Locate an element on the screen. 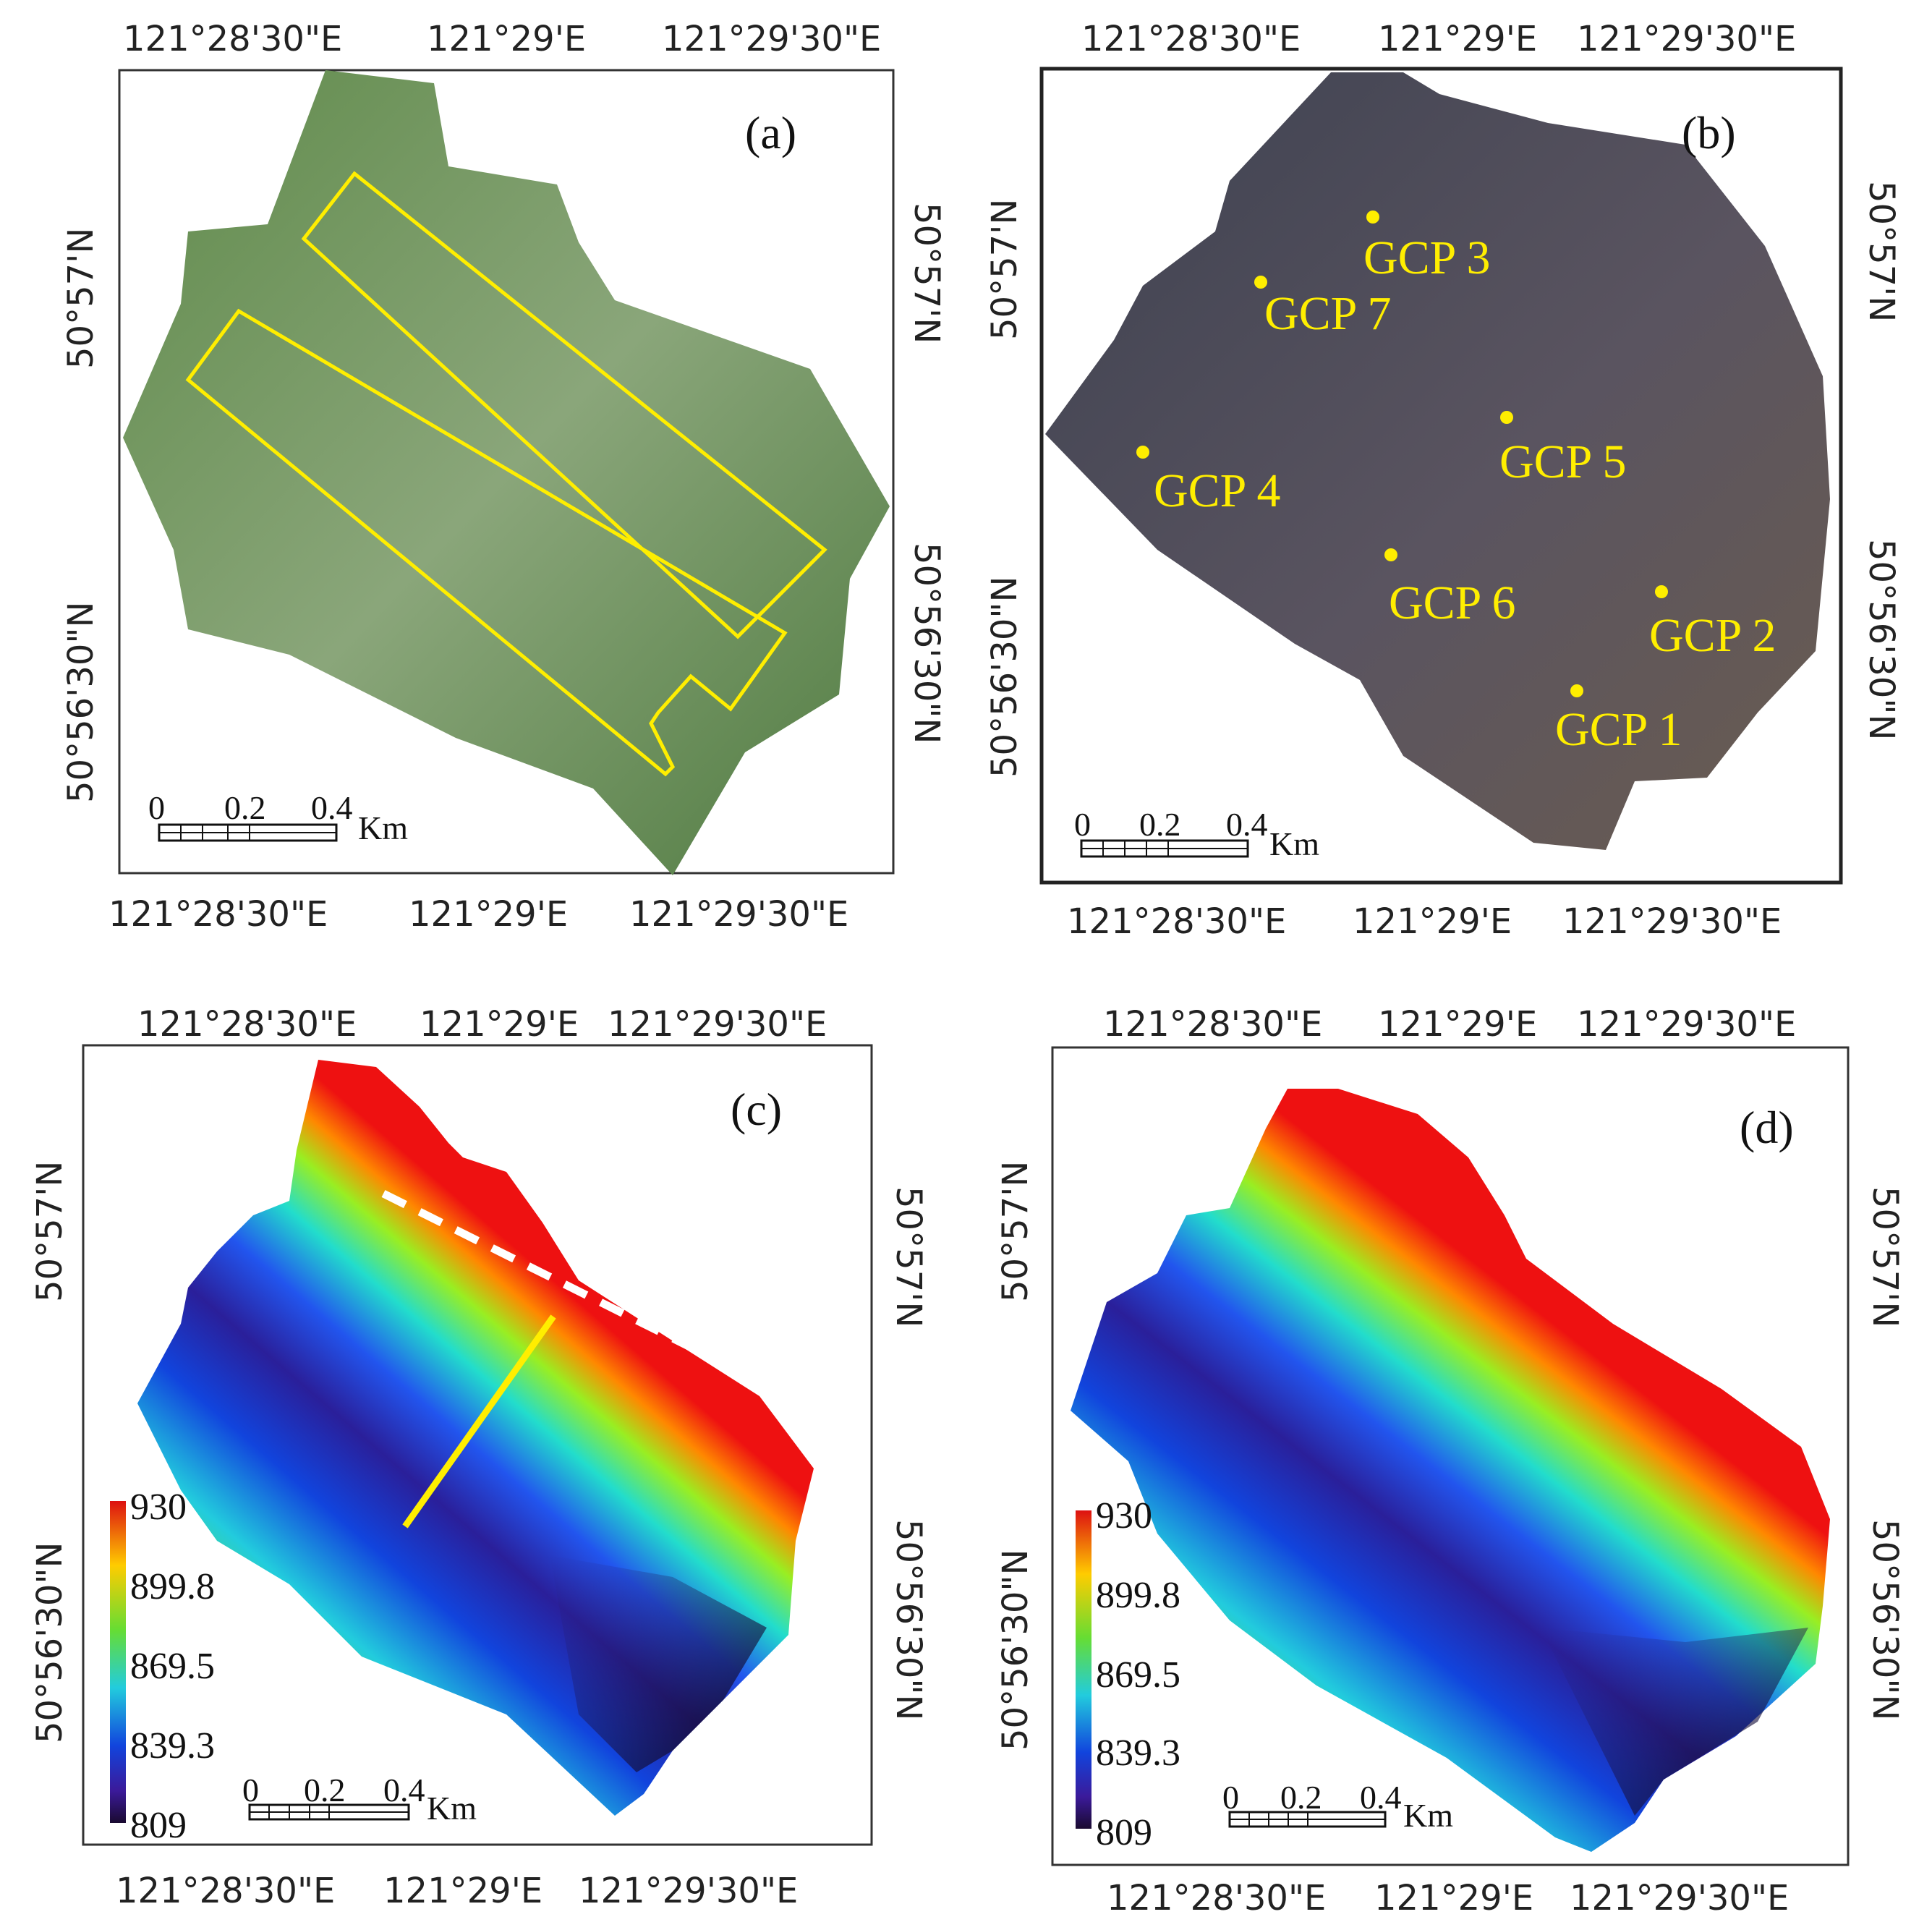  panel-b-scale-04: 0.4 is located at coordinates (1247, 824).